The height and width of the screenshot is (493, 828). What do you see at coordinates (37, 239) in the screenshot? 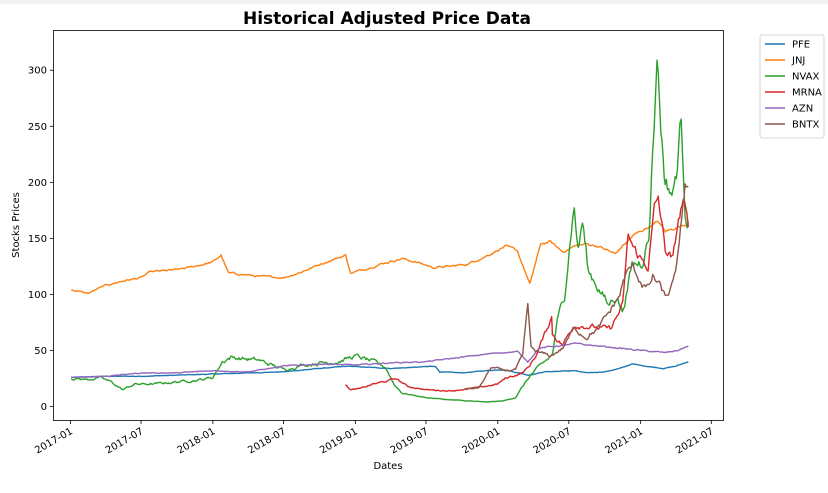
I see `y-tick-label: 150` at bounding box center [37, 239].